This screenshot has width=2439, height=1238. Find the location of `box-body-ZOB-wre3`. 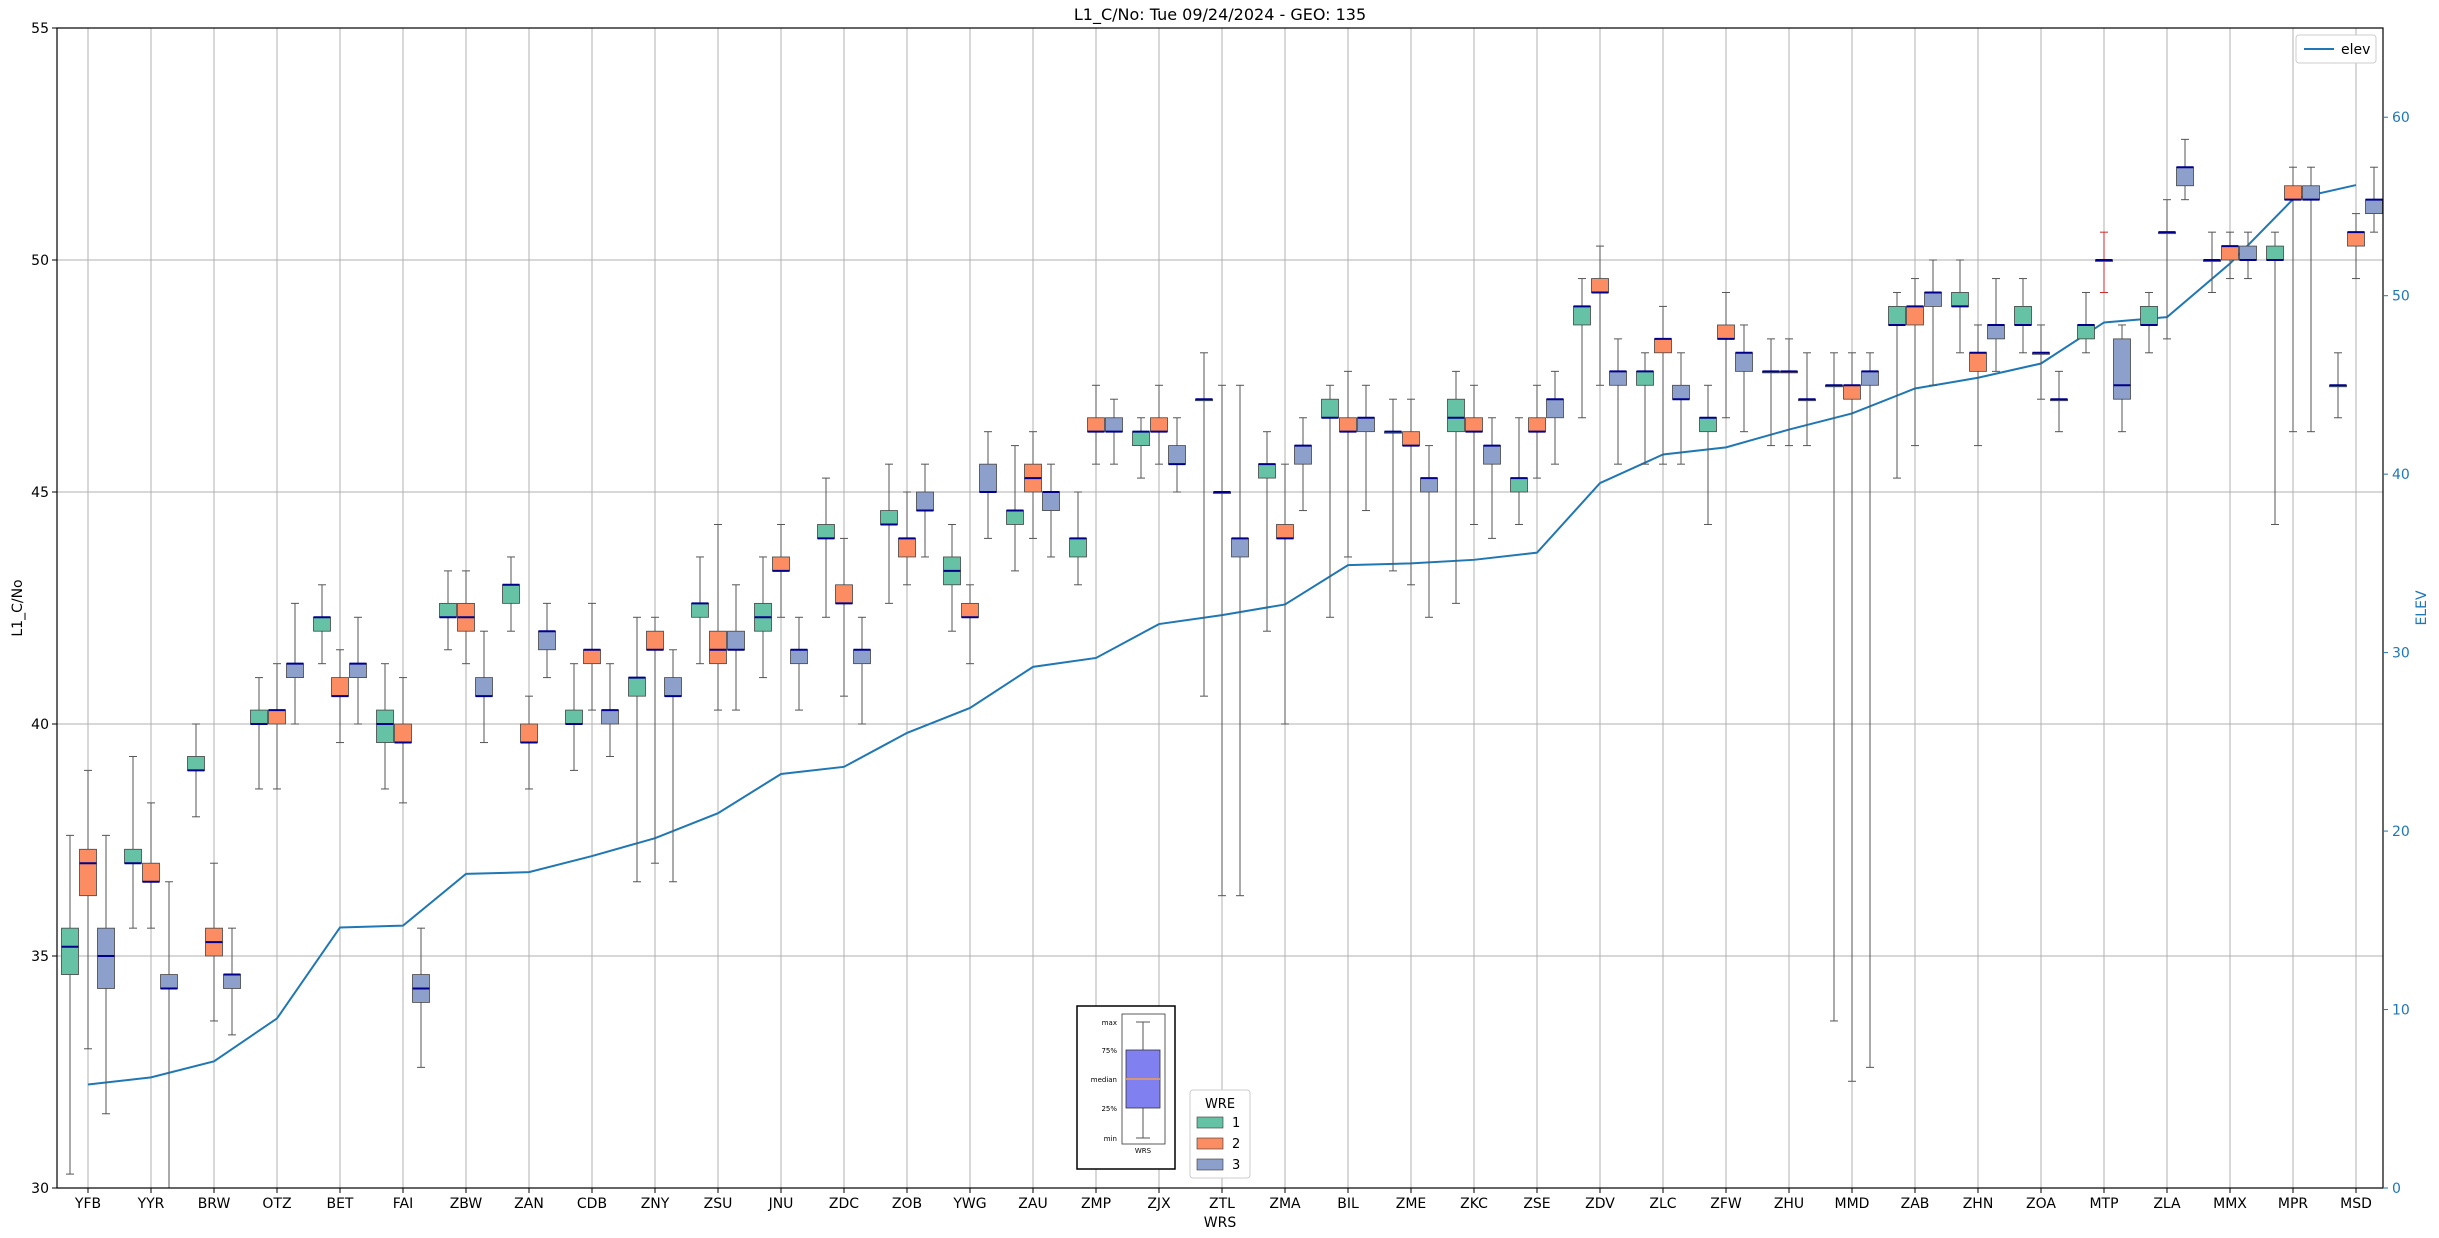

box-body-ZOB-wre3 is located at coordinates (925, 501).